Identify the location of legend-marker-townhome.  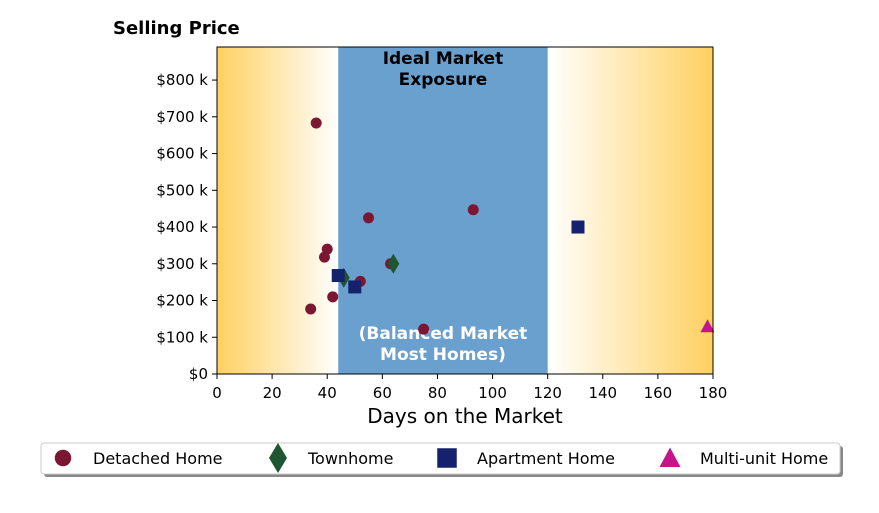
(278, 458).